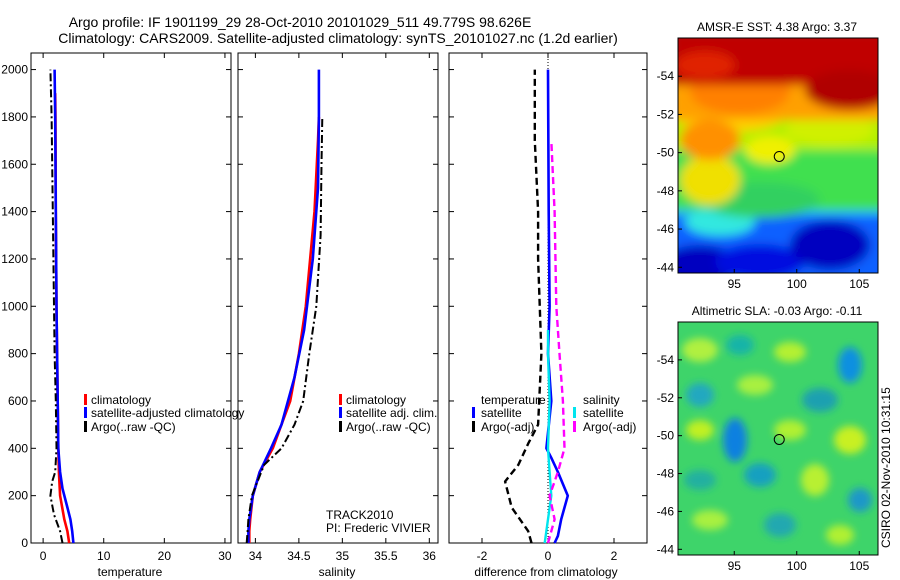 The width and height of the screenshot is (900, 580). I want to click on x-tick-label: 35.5, so click(386, 556).